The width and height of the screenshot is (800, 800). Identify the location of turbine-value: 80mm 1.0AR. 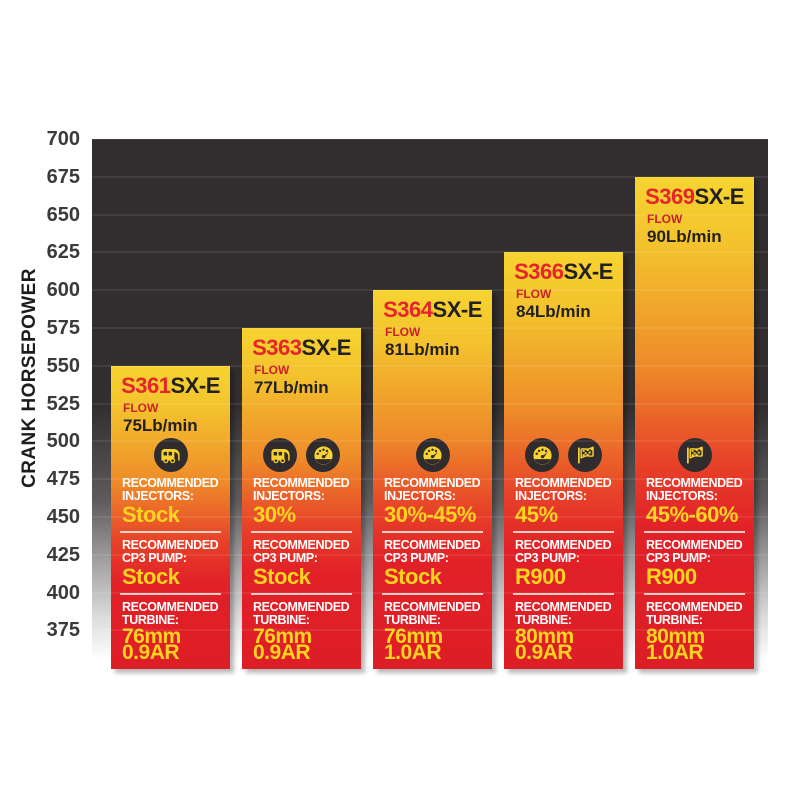
(694, 644).